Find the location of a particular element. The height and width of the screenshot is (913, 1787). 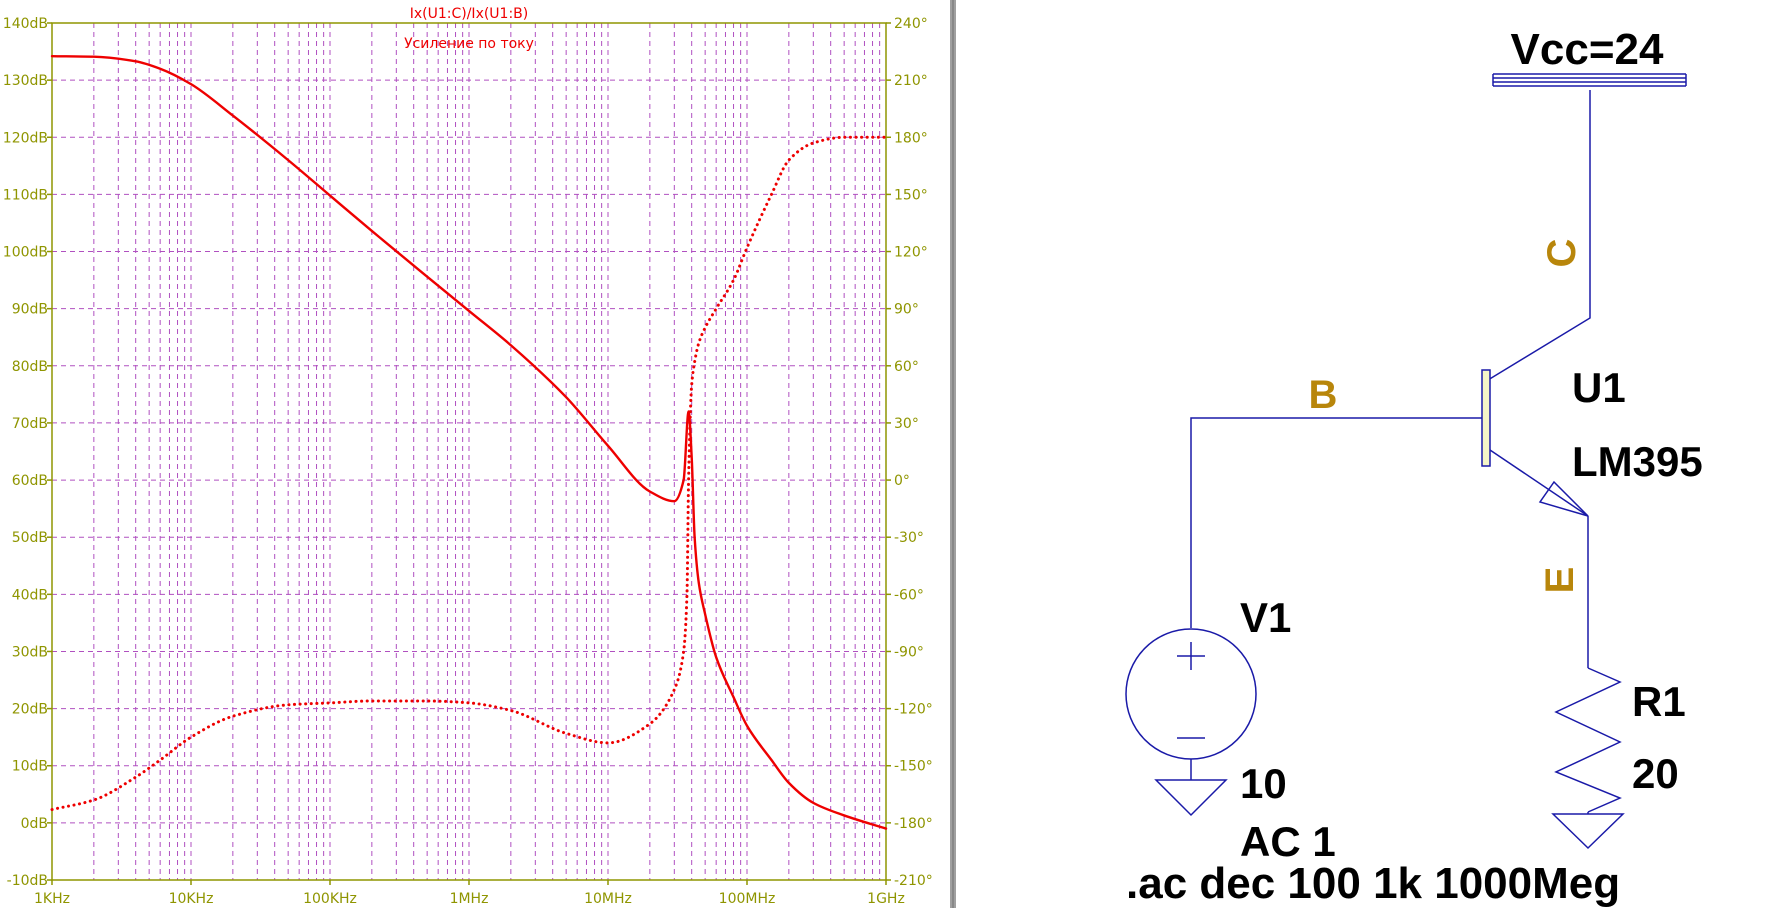

transistor-ref-label: U1 is located at coordinates (1599, 387).